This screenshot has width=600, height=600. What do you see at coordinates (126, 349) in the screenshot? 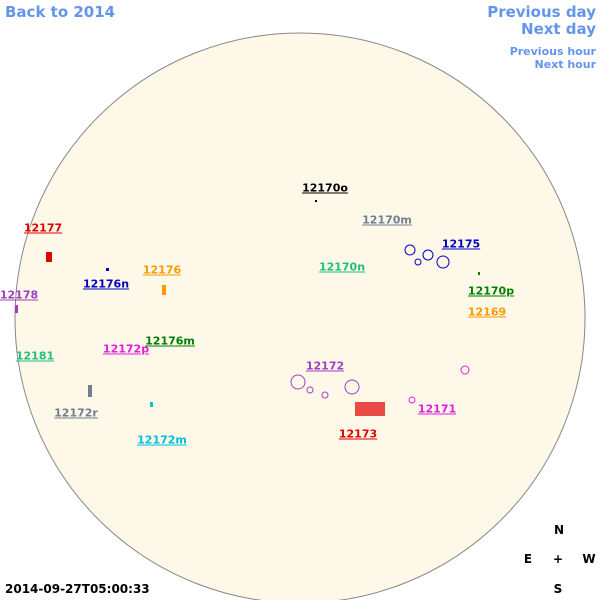
I see `region-label: 12172p` at bounding box center [126, 349].